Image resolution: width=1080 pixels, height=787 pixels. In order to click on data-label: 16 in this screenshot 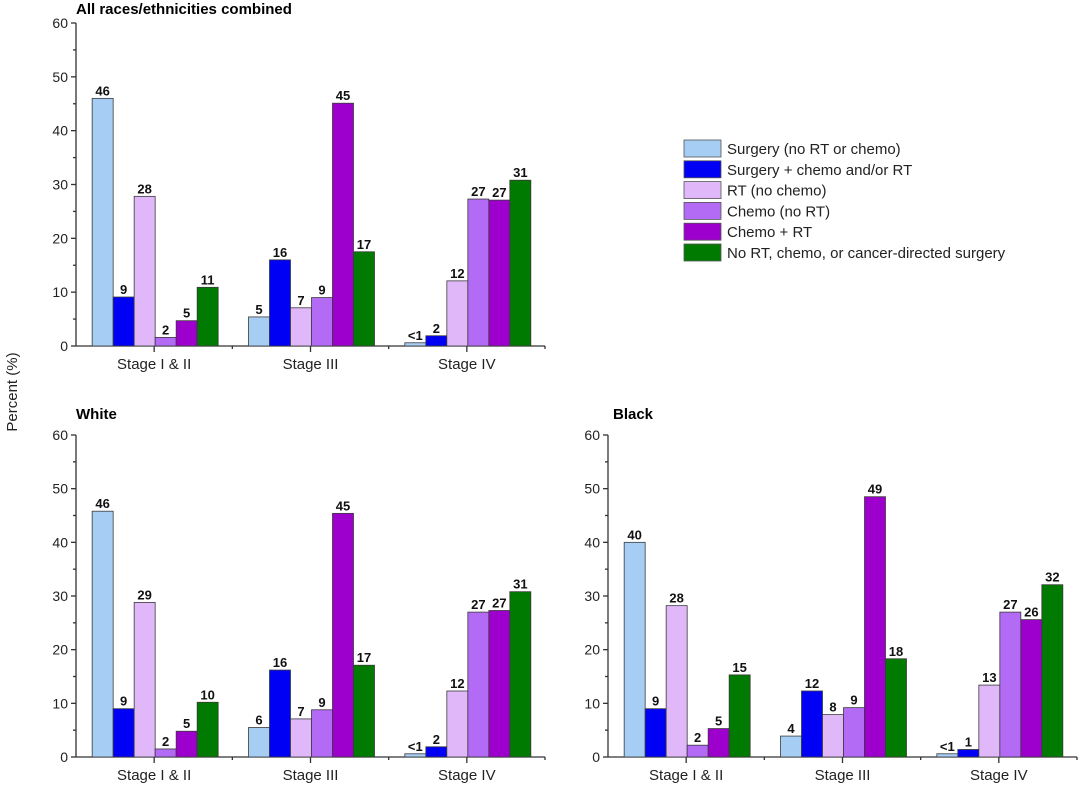, I will do `click(280, 662)`.